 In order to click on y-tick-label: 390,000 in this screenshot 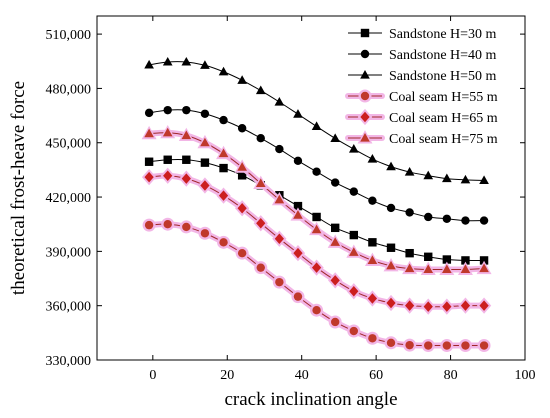, I will do `click(69, 252)`.